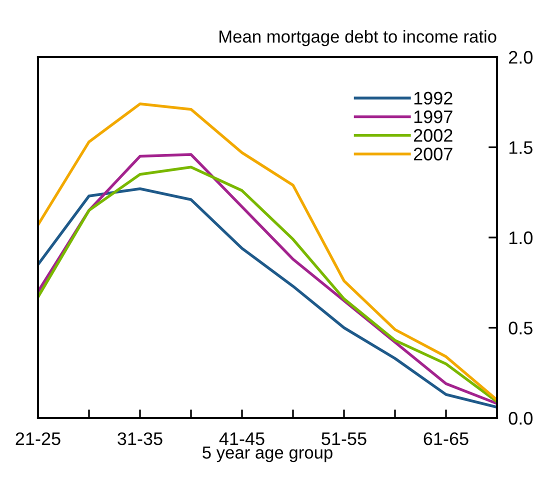  What do you see at coordinates (433, 154) in the screenshot?
I see `legend-label: 2007` at bounding box center [433, 154].